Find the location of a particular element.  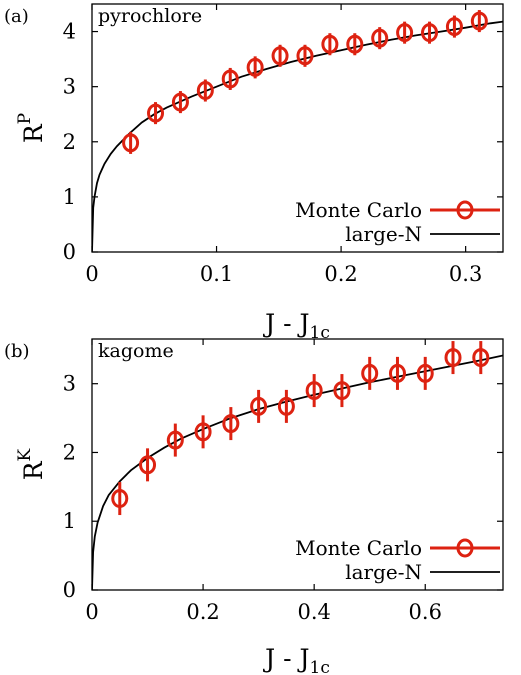

x-tick-label: 0.4 is located at coordinates (313, 612).